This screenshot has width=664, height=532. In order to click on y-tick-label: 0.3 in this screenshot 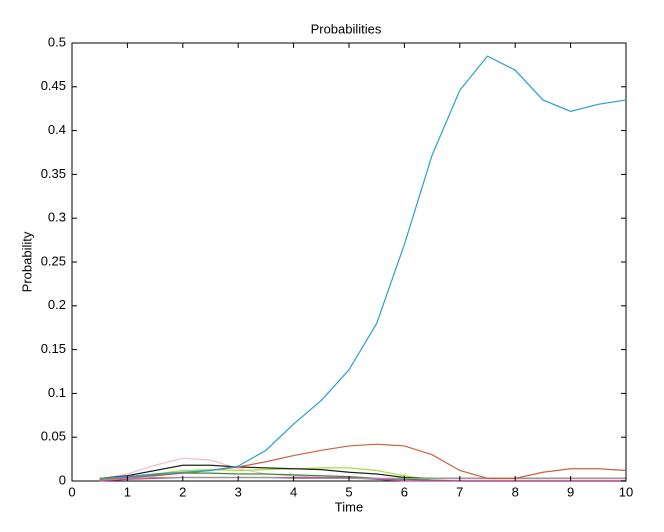, I will do `click(57, 217)`.